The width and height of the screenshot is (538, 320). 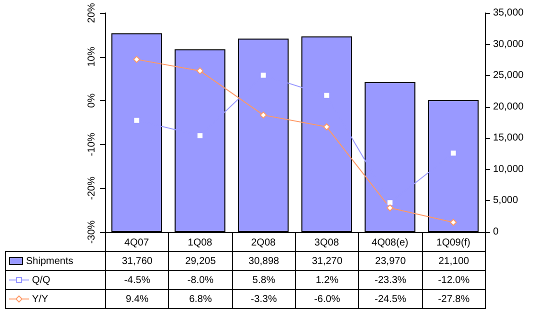 I want to click on data-label: 21,100, so click(x=454, y=261).